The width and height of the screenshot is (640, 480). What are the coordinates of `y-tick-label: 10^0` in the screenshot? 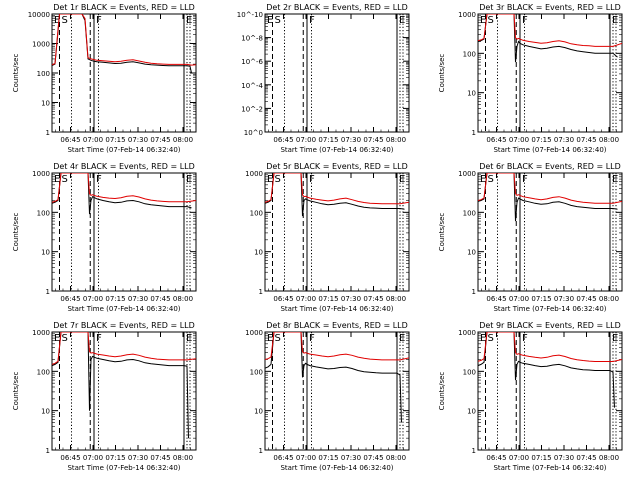 It's located at (253, 133).